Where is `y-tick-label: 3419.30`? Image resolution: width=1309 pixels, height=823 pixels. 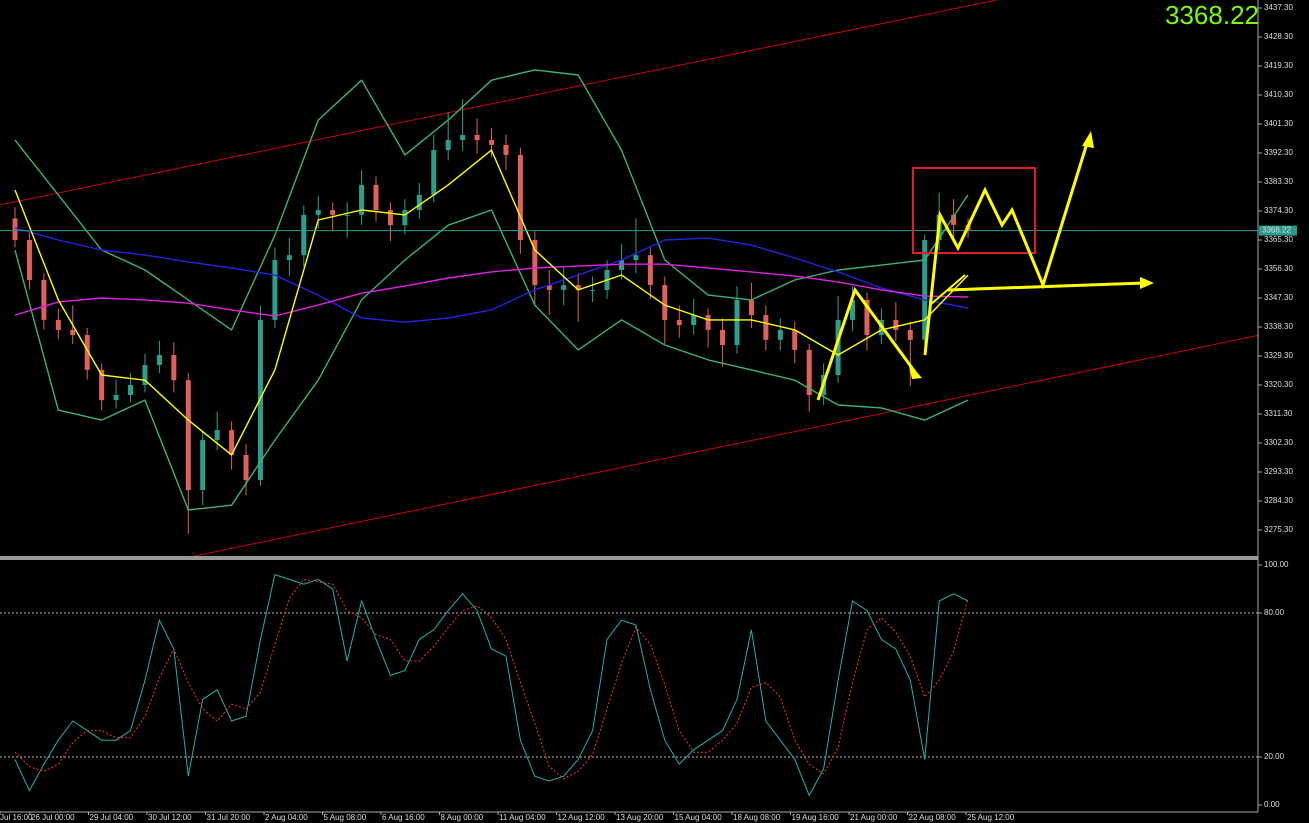 y-tick-label: 3419.30 is located at coordinates (1278, 65).